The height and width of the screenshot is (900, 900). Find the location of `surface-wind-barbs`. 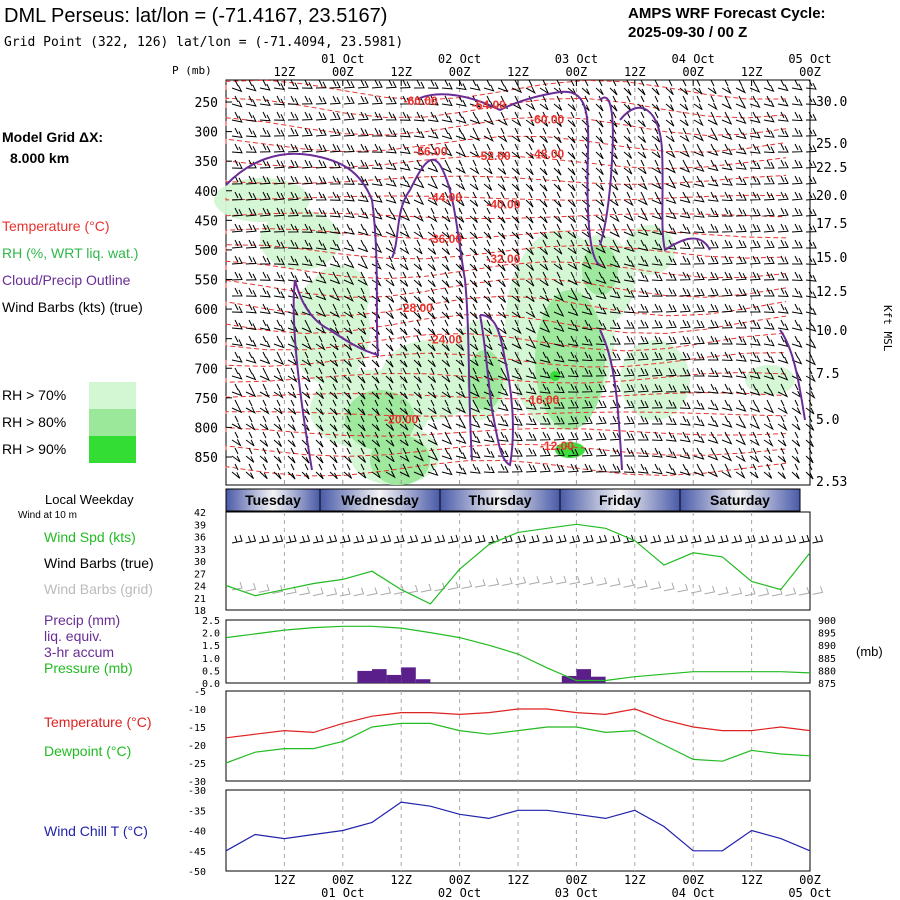

surface-wind-barbs is located at coordinates (527, 539).